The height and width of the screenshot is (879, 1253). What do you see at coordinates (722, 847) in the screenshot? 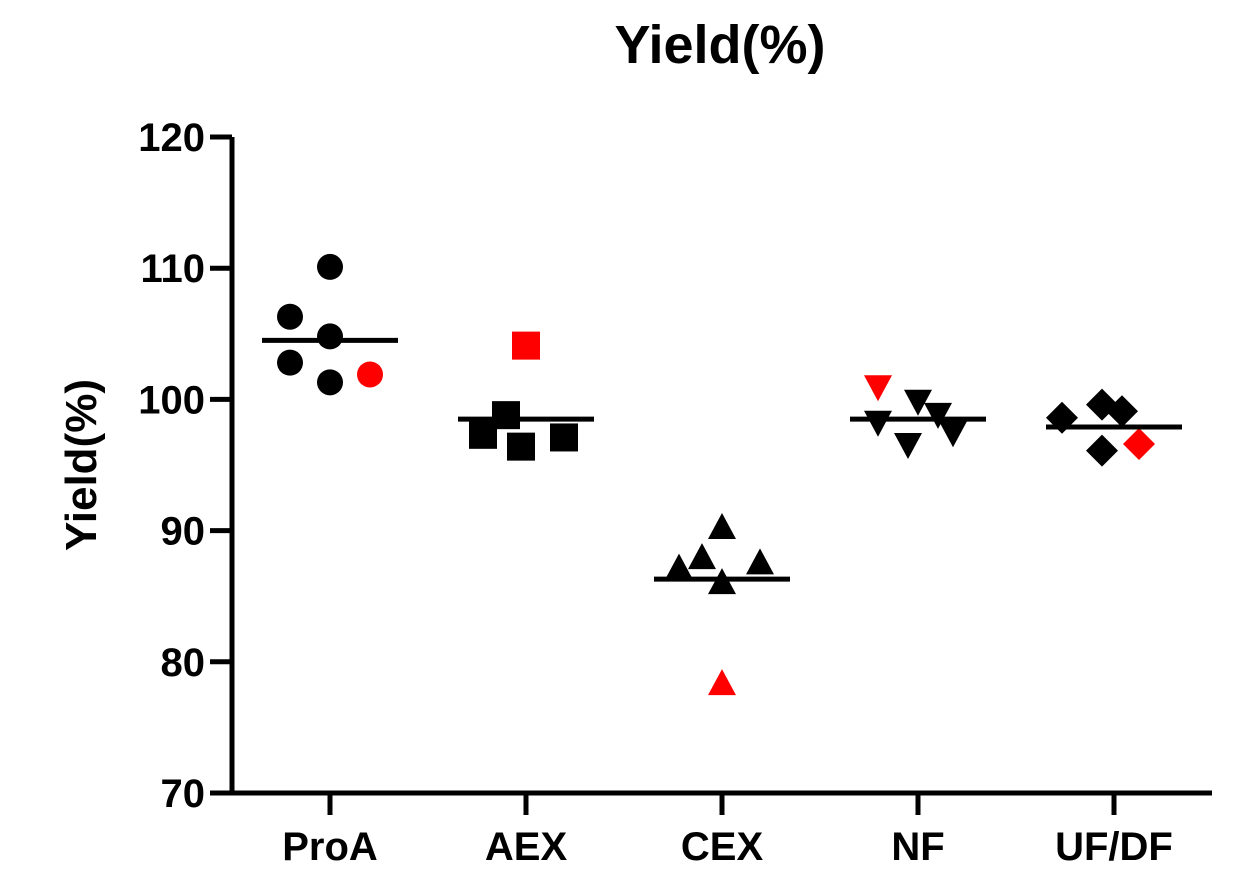
I see `x-tick-label: CEX` at bounding box center [722, 847].